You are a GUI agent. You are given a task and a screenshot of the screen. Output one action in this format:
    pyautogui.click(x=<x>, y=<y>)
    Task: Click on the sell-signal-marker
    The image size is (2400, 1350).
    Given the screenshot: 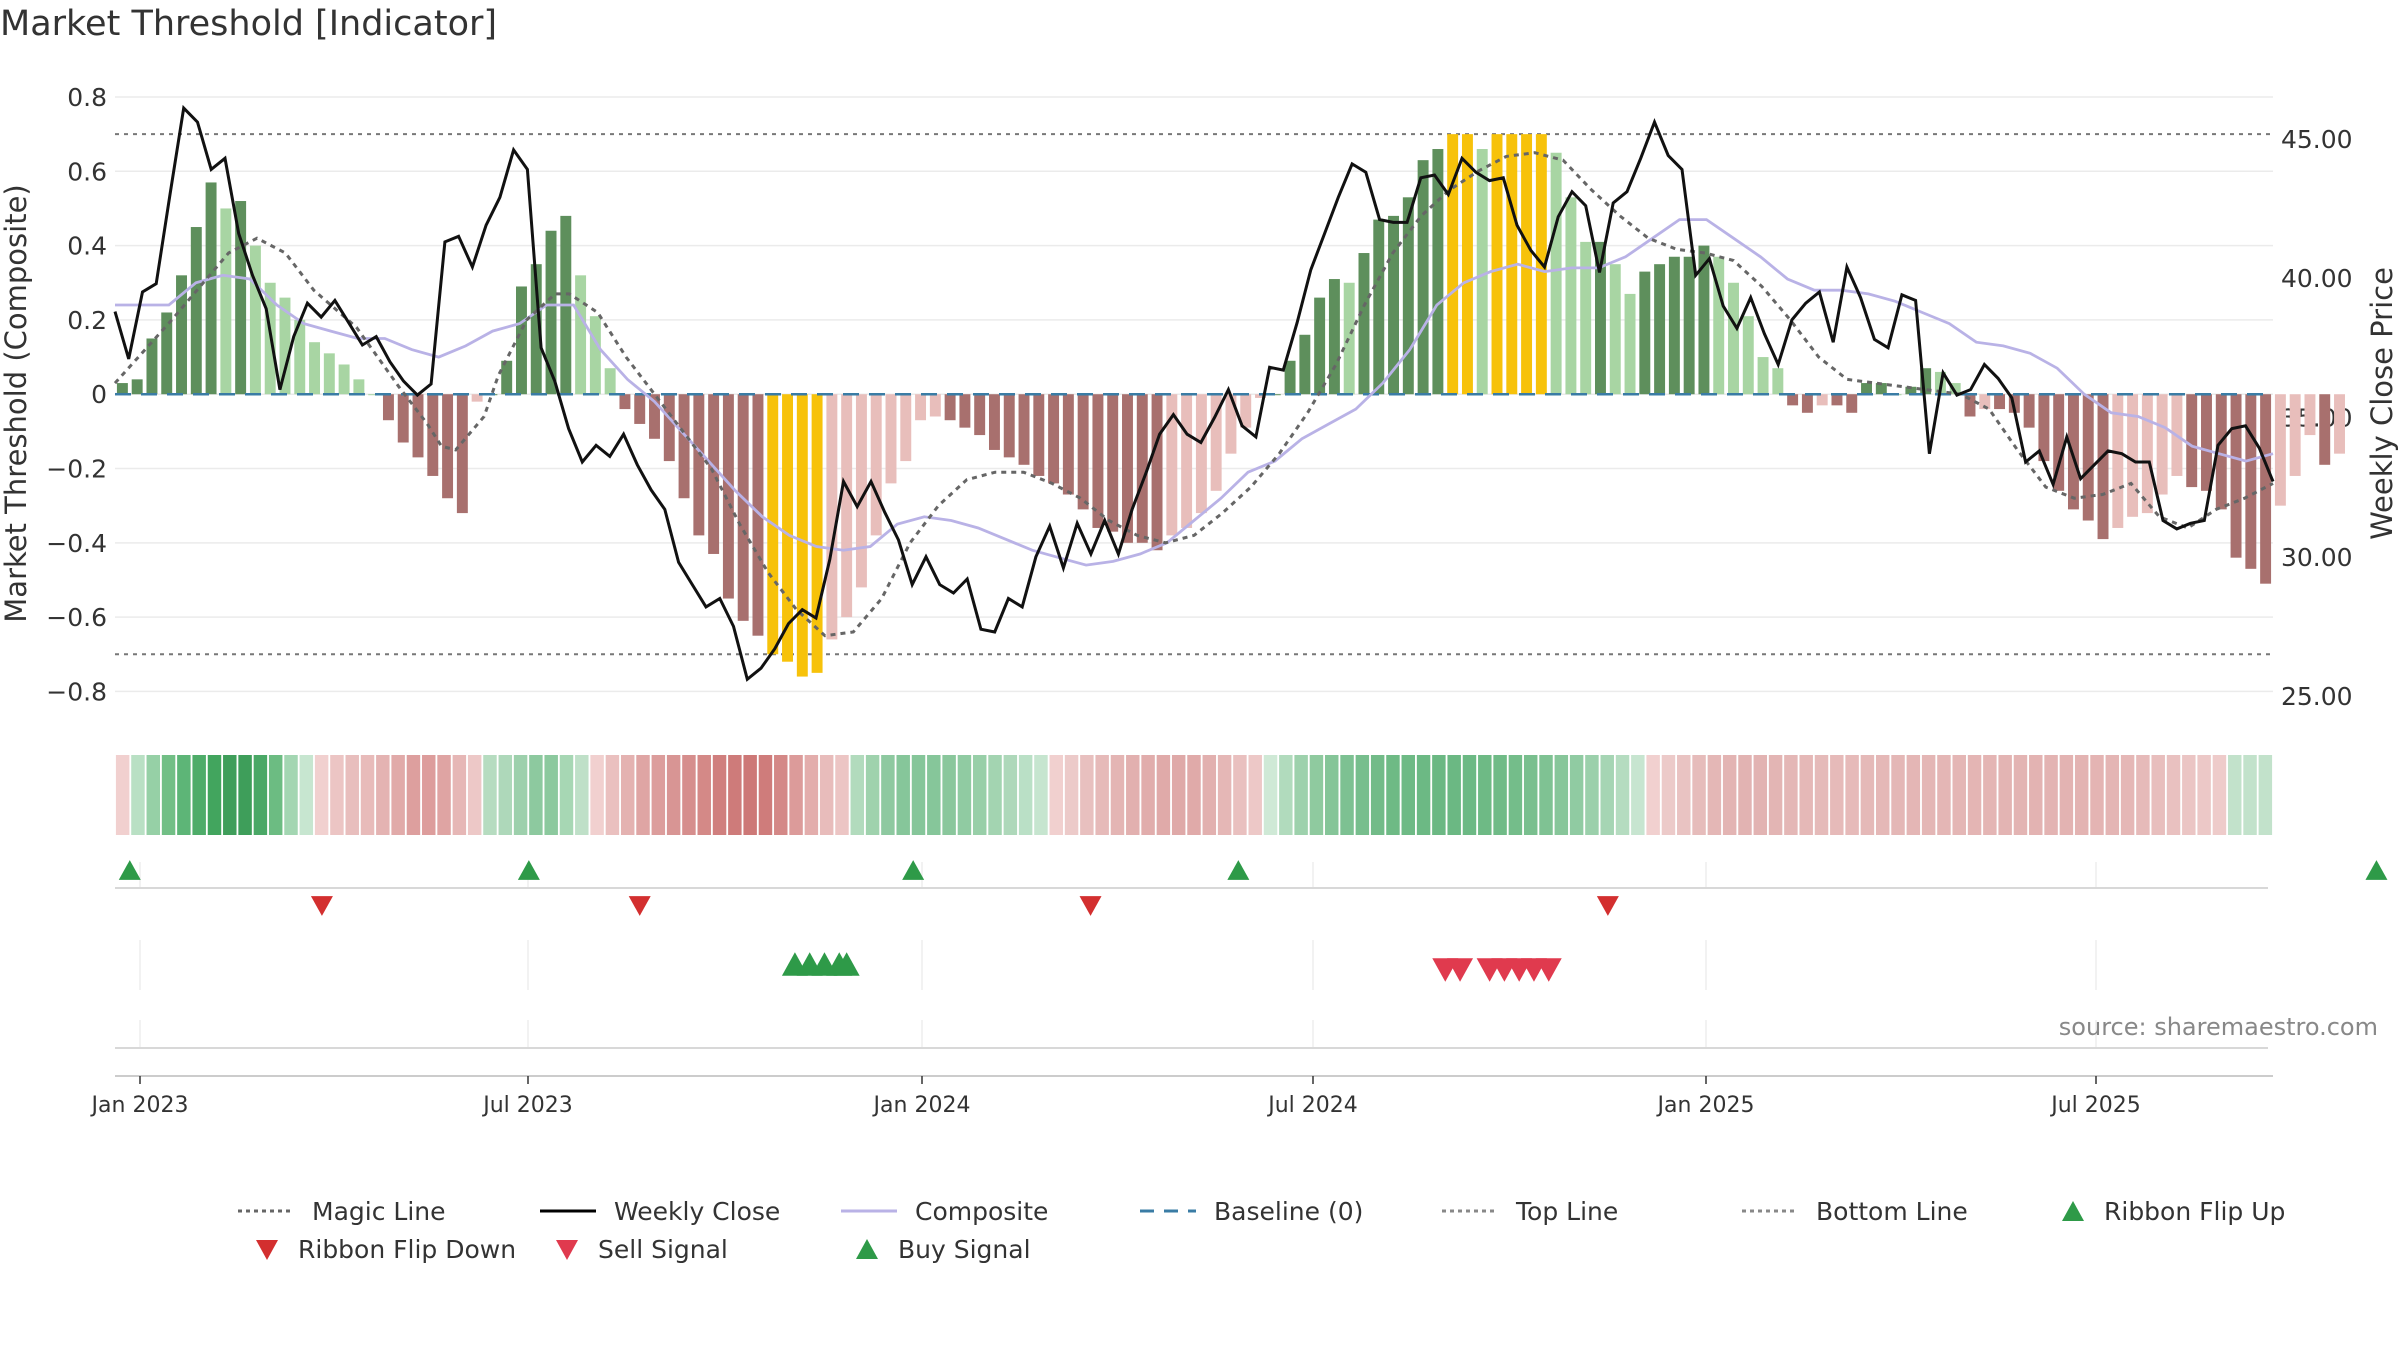 What is the action you would take?
    pyautogui.click(x=1460, y=970)
    